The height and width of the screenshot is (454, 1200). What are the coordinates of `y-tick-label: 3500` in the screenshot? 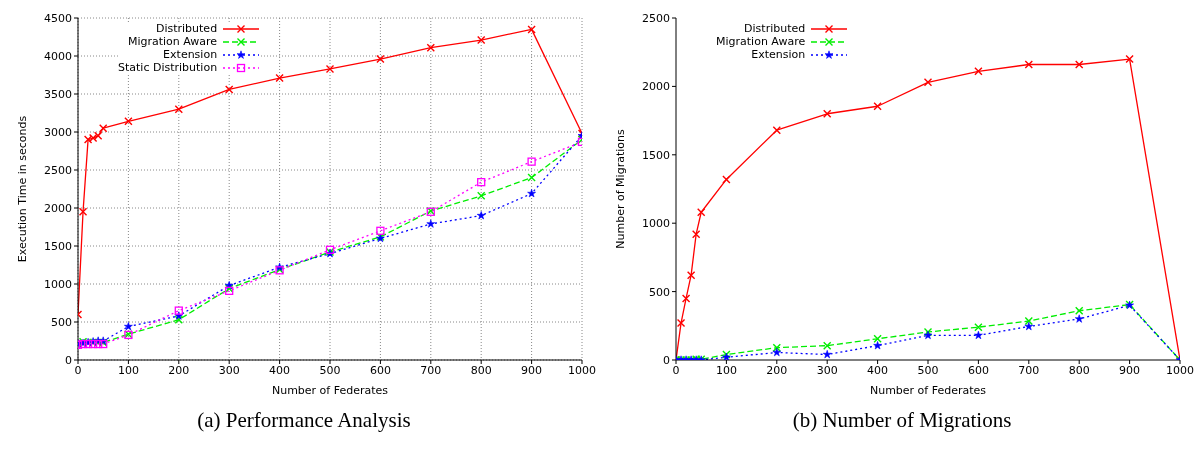 It's located at (58, 94).